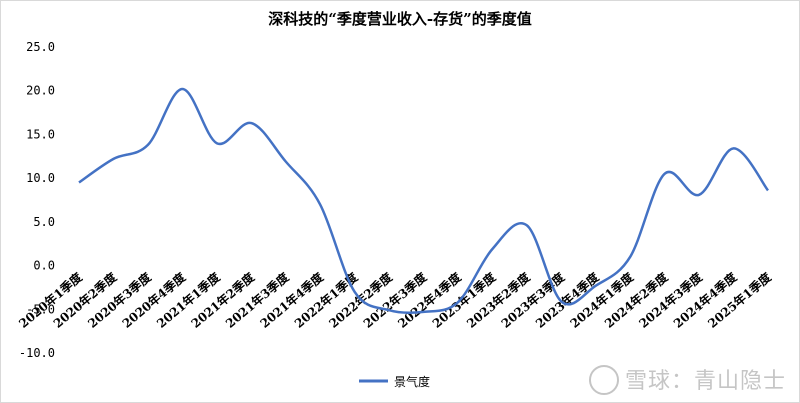  What do you see at coordinates (40, 47) in the screenshot?
I see `y-tick-label: 25.0` at bounding box center [40, 47].